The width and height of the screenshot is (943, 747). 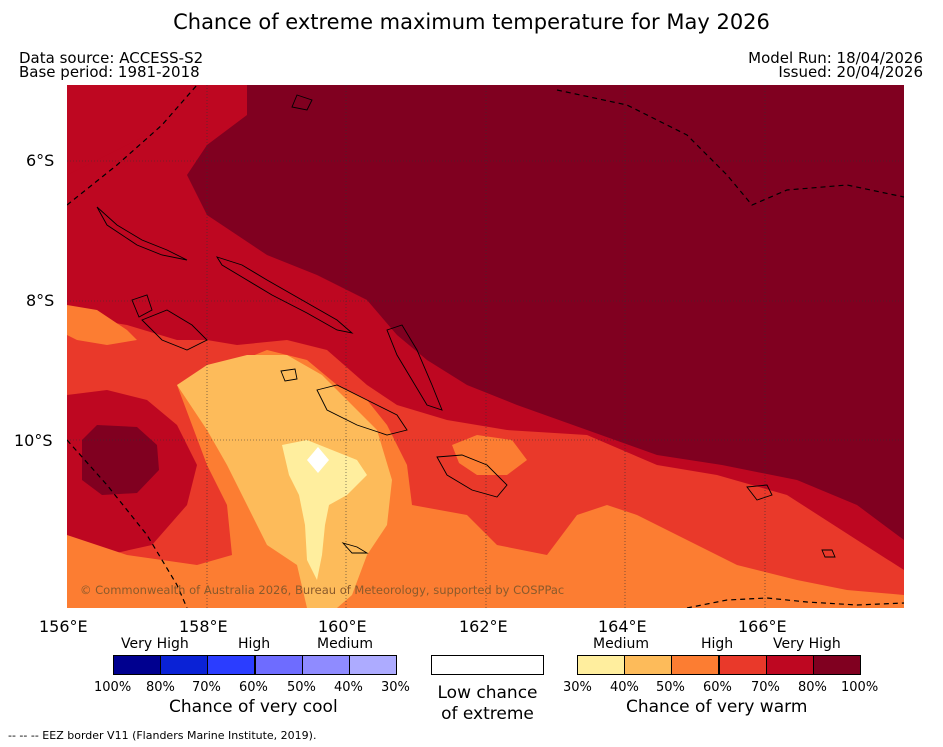 I want to click on warm-legend-title: Chance of very warm, so click(x=717, y=707).